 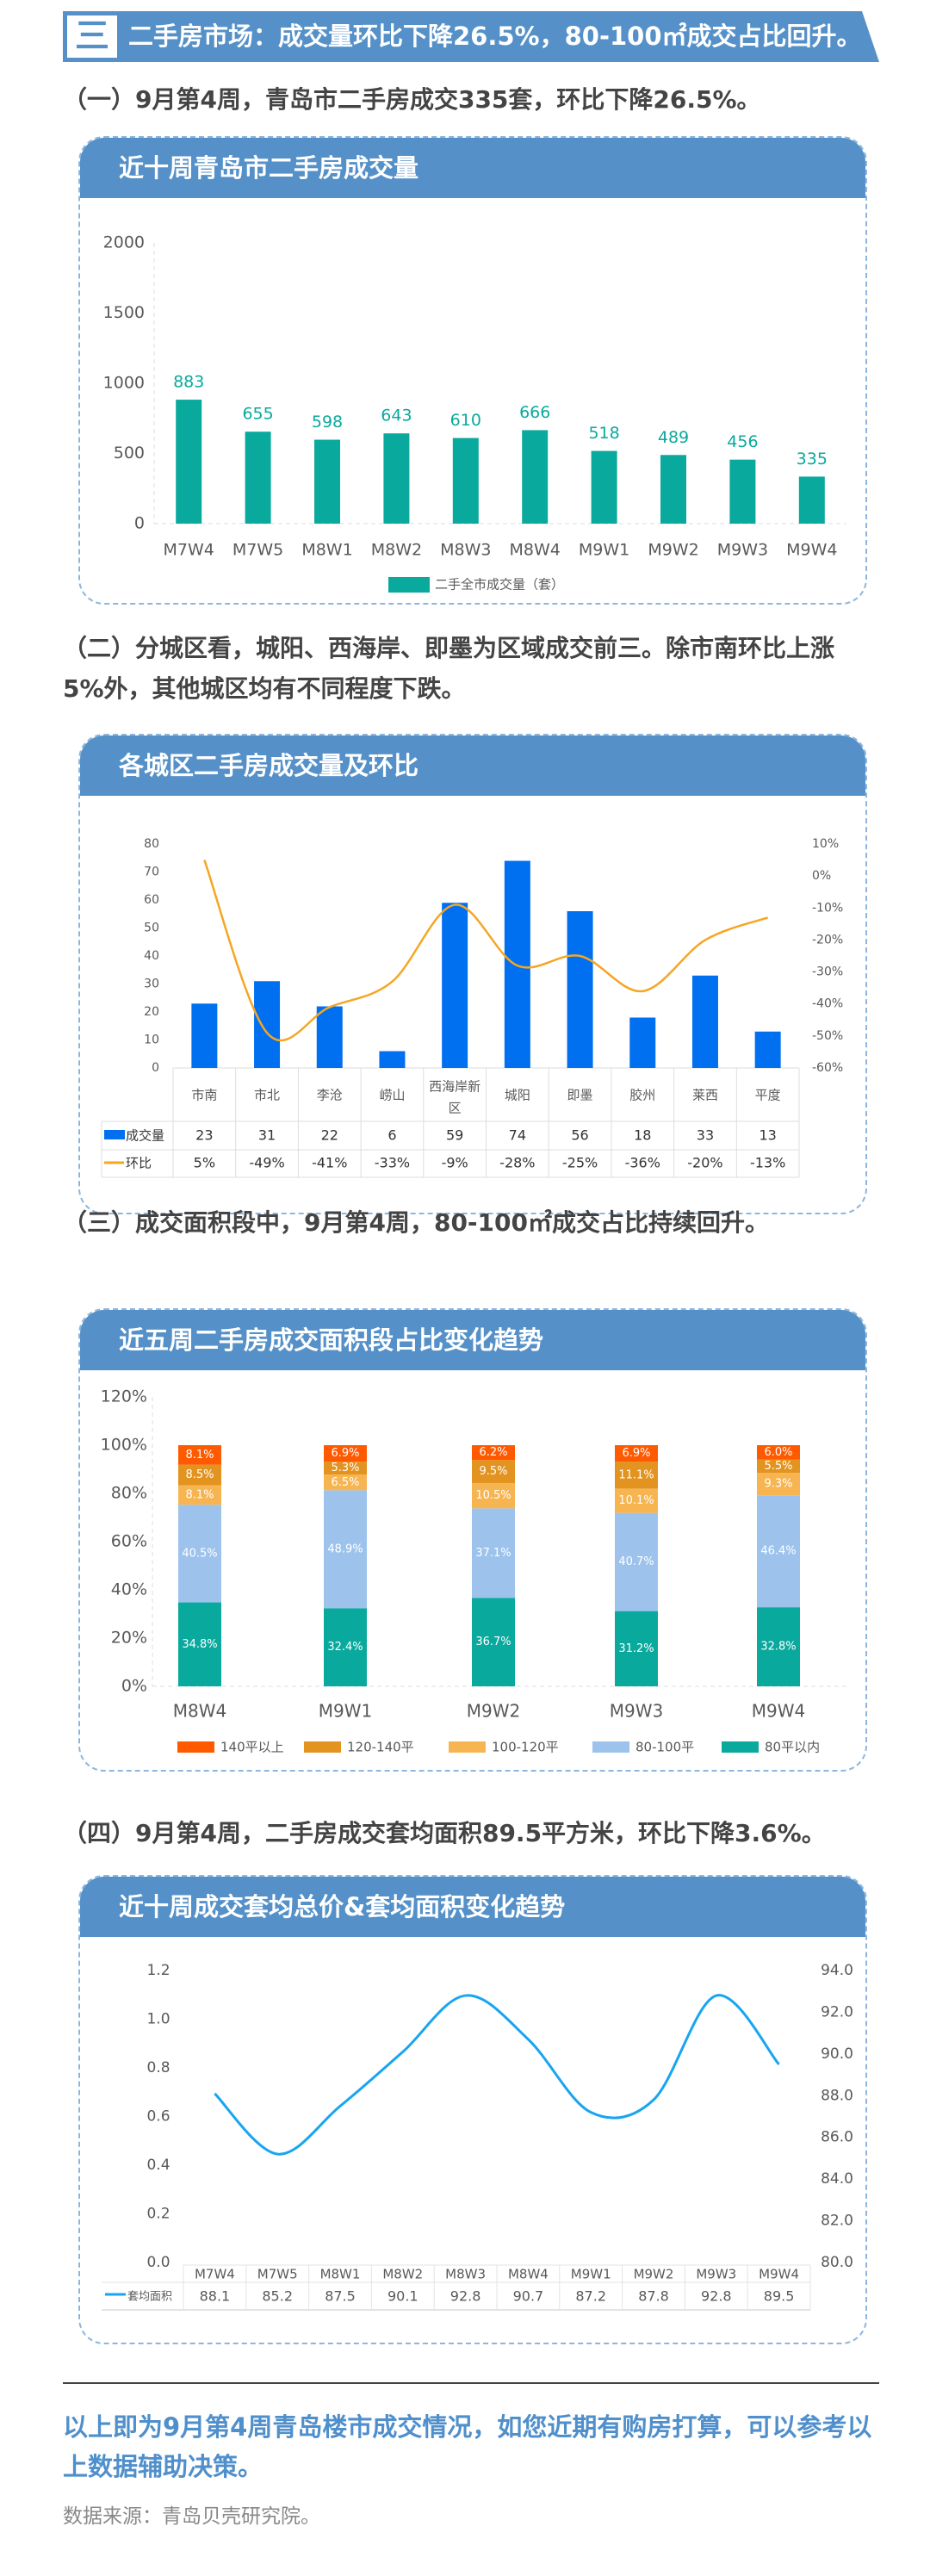 I want to click on data-label: 883, so click(x=188, y=382).